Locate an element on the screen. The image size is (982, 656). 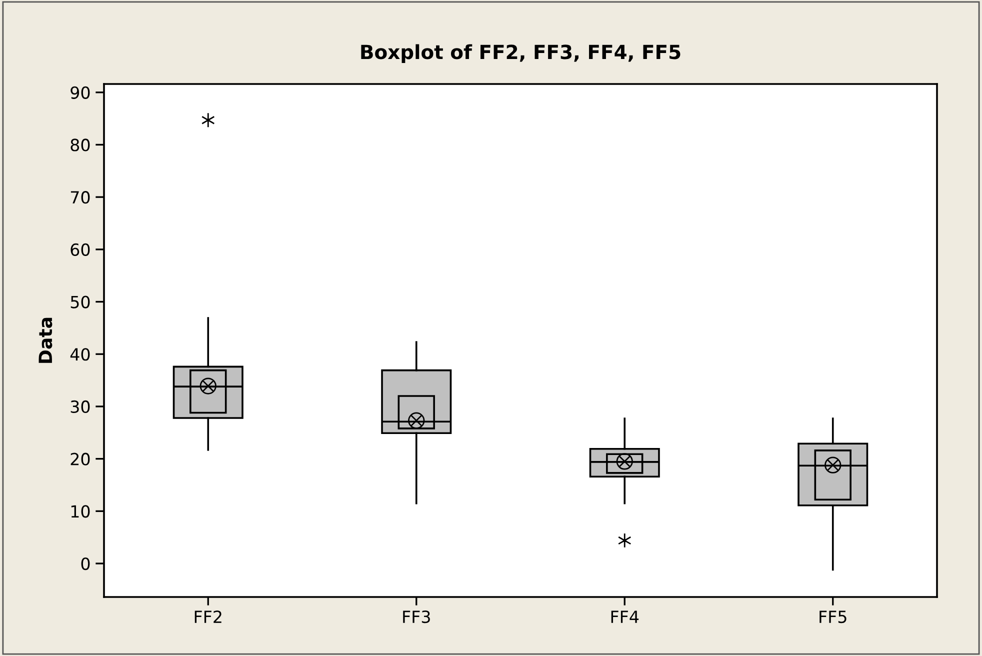
x-tick-label: FF3 is located at coordinates (416, 617).